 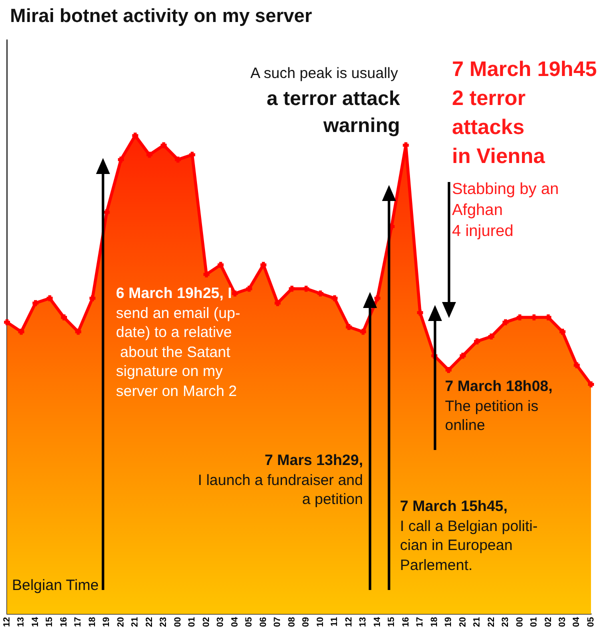 What do you see at coordinates (506, 211) in the screenshot?
I see `annotation: Stabbing by an Afghan 4 injured` at bounding box center [506, 211].